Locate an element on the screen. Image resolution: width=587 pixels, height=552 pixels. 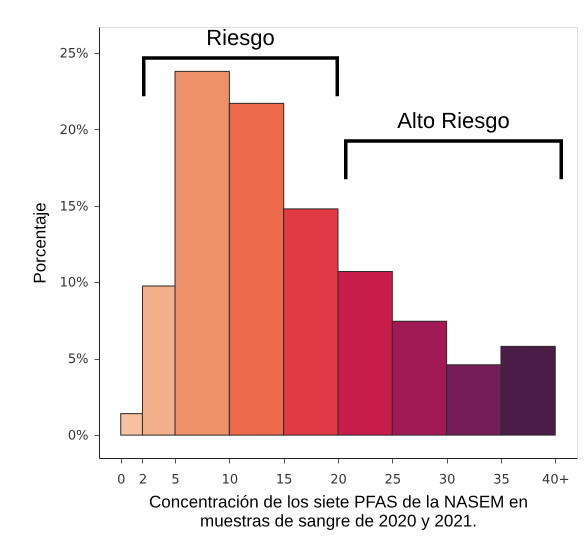
x-tick-label: 40+ is located at coordinates (556, 480).